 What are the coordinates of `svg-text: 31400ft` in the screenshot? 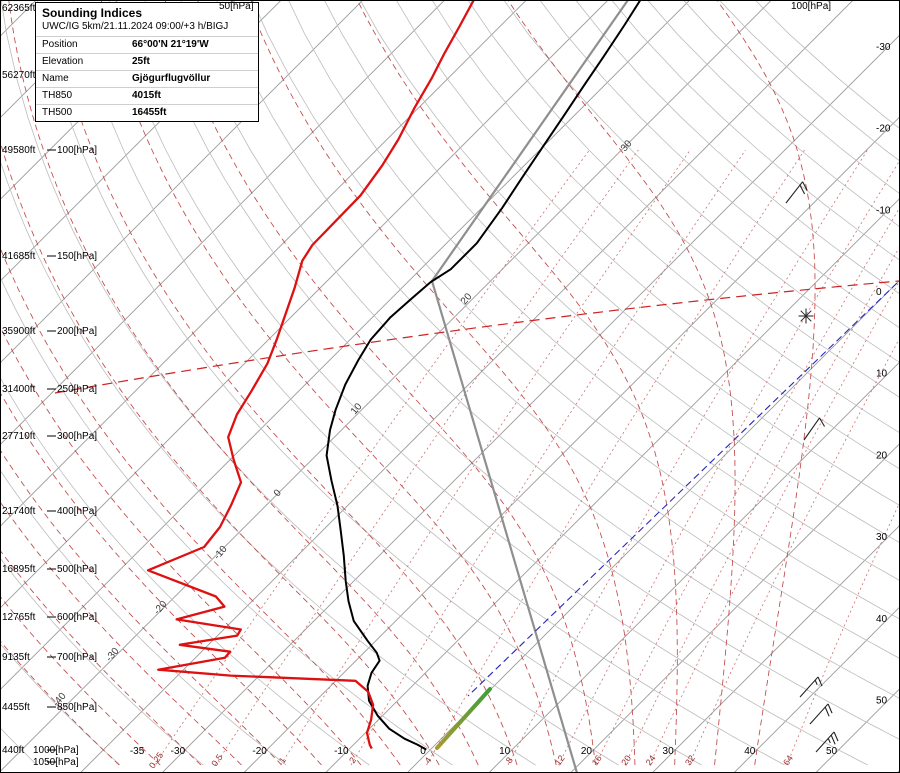 It's located at (19, 389).